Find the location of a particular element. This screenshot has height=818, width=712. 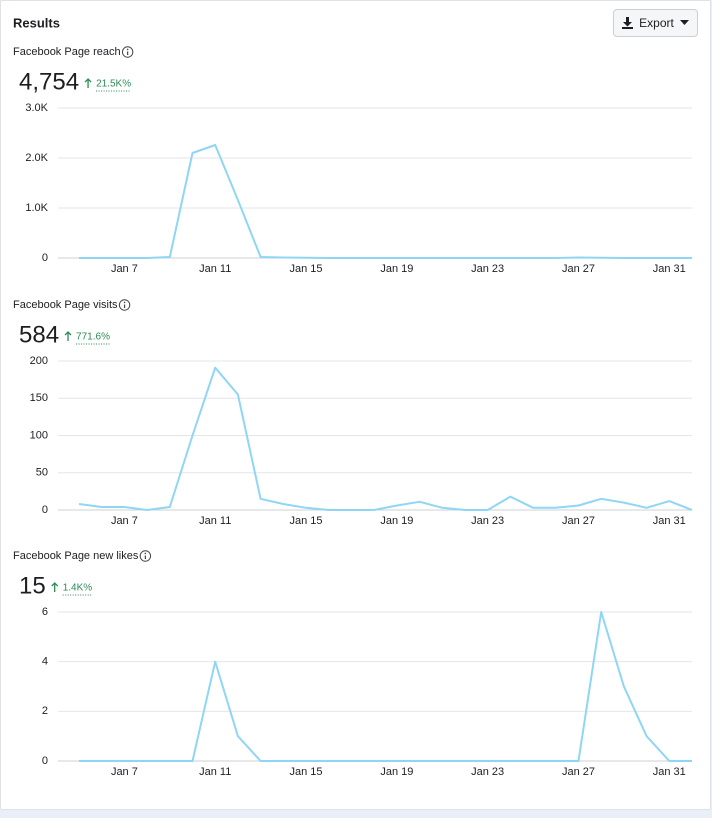

metric-total: 4,754 is located at coordinates (49, 81).